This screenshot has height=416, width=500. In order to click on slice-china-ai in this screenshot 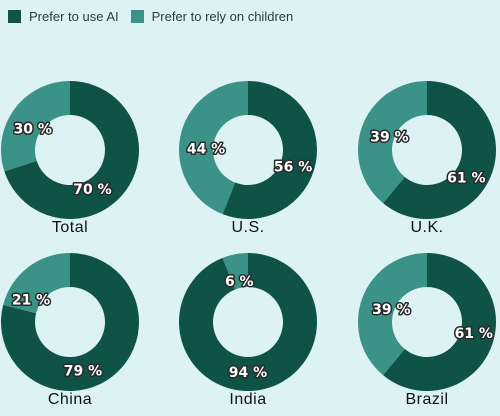, I will do `click(70, 322)`.